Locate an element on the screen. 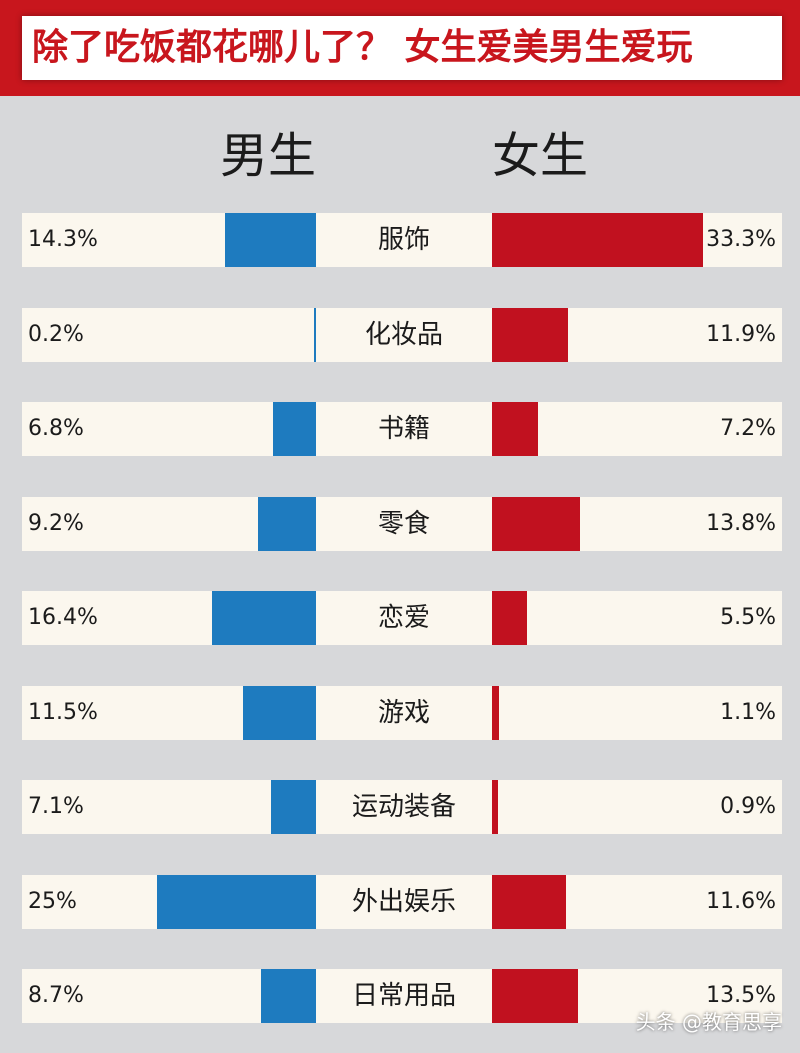 The width and height of the screenshot is (800, 1053). title-bar: 除了吃饭都花哪儿了？ 女生爱美男生爱玩 is located at coordinates (400, 48).